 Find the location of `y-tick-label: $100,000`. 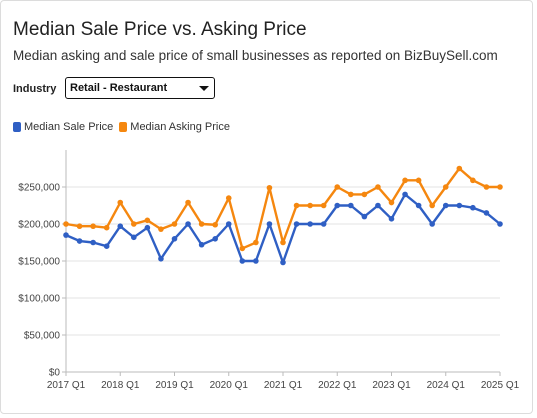

y-tick-label: $100,000 is located at coordinates (39, 299).